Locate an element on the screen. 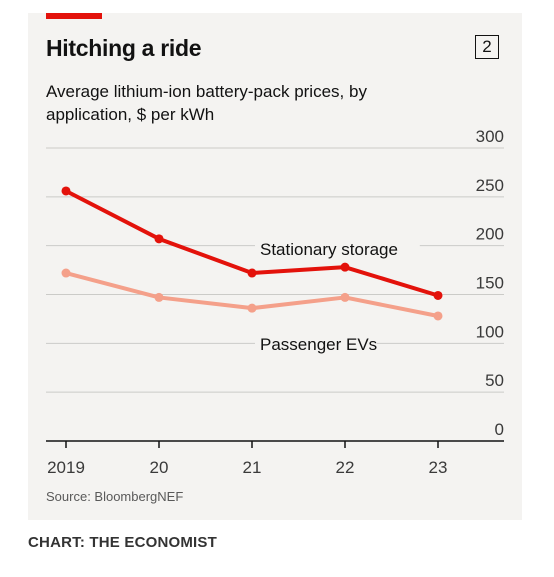  y-tick-label: 250 is located at coordinates (490, 185).